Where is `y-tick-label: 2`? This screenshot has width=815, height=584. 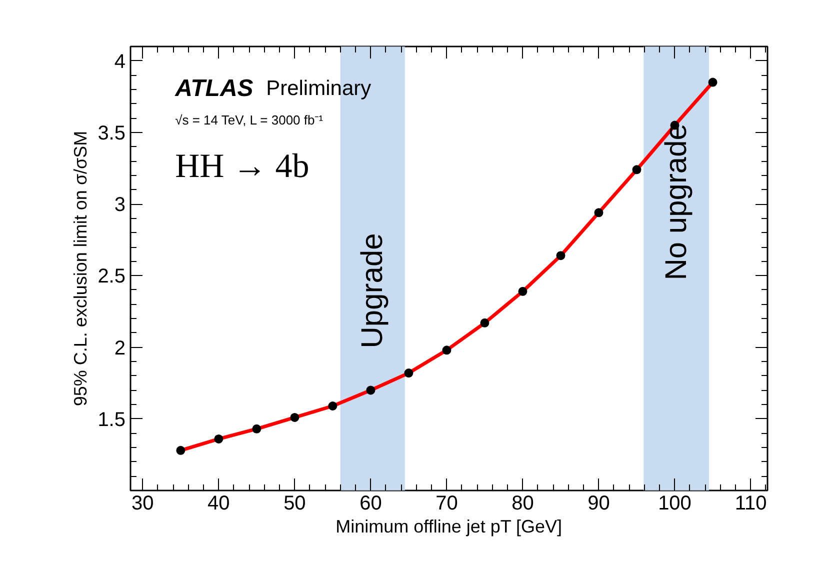 y-tick-label: 2 is located at coordinates (120, 348).